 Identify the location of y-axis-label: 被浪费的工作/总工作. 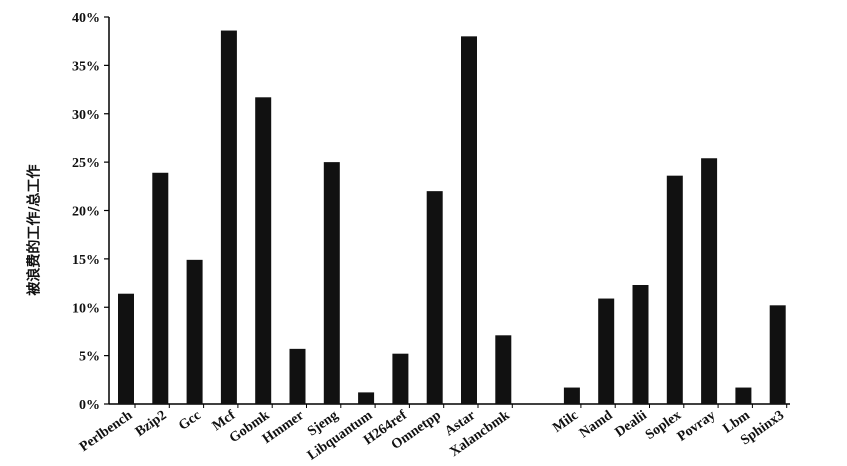
(35, 230).